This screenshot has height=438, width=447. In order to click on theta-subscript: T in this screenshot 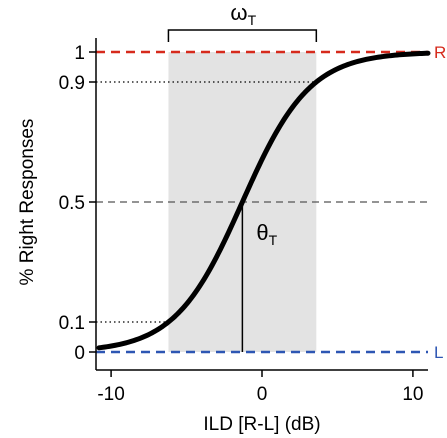, I will do `click(273, 240)`.